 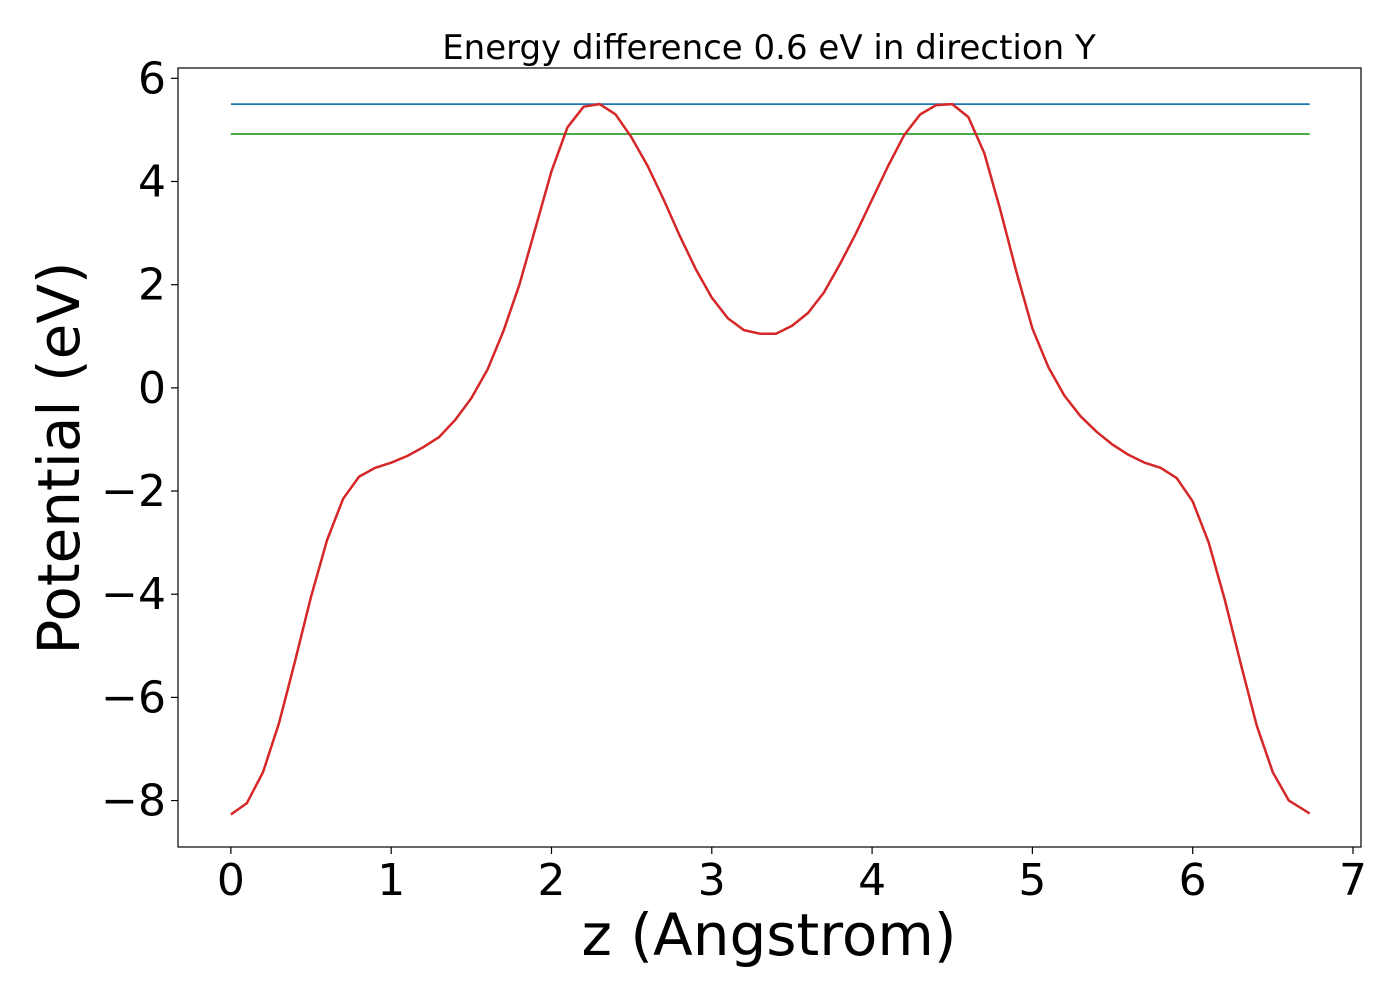 I want to click on x-tick-label: 7, so click(x=1353, y=880).